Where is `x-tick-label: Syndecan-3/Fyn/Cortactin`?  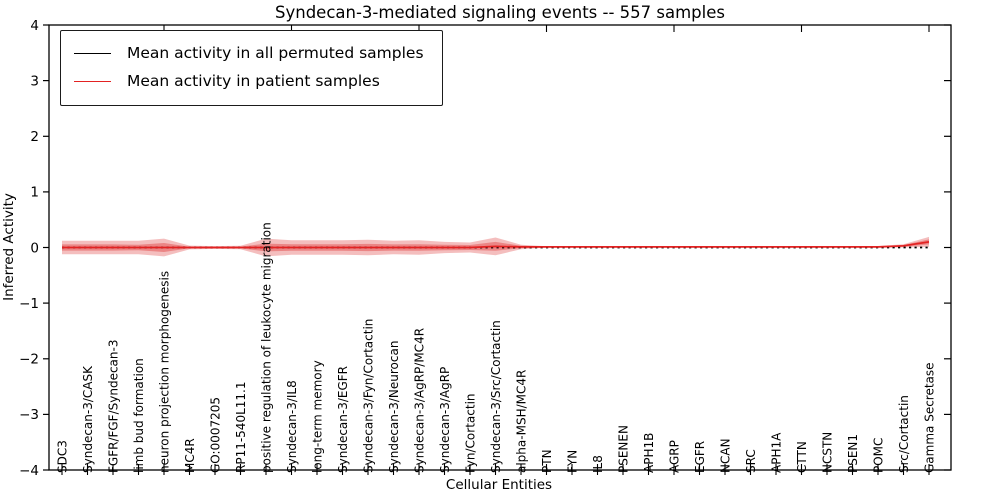
x-tick-label: Syndecan-3/Fyn/Cortactin is located at coordinates (369, 396).